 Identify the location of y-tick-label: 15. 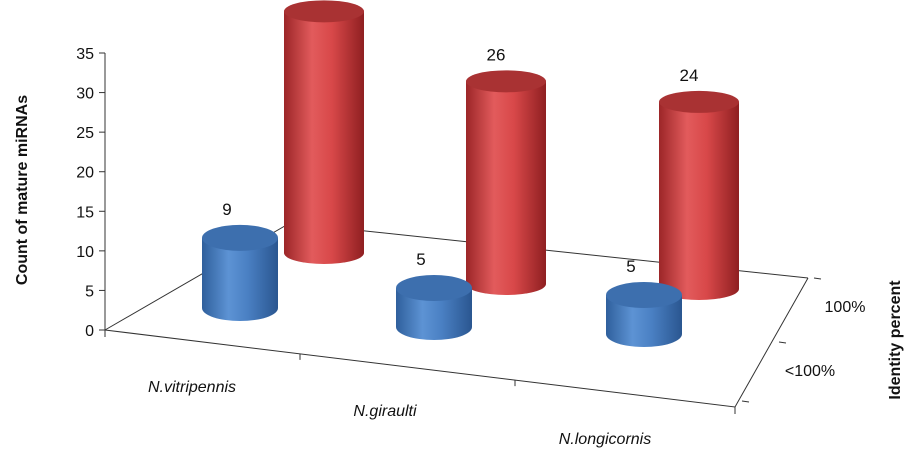
(85, 212).